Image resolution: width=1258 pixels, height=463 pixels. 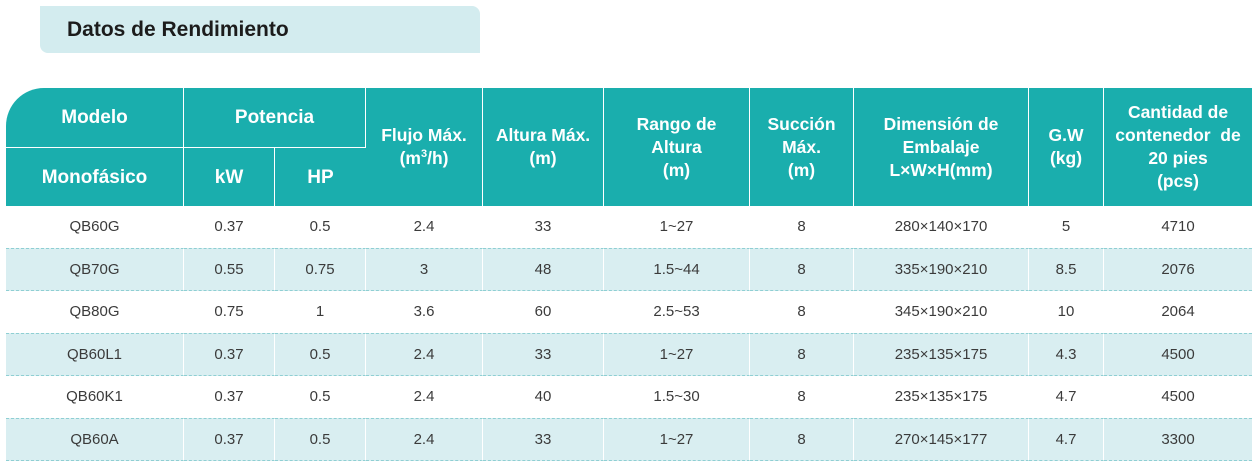 I want to click on header-kw: kW, so click(x=229, y=177).